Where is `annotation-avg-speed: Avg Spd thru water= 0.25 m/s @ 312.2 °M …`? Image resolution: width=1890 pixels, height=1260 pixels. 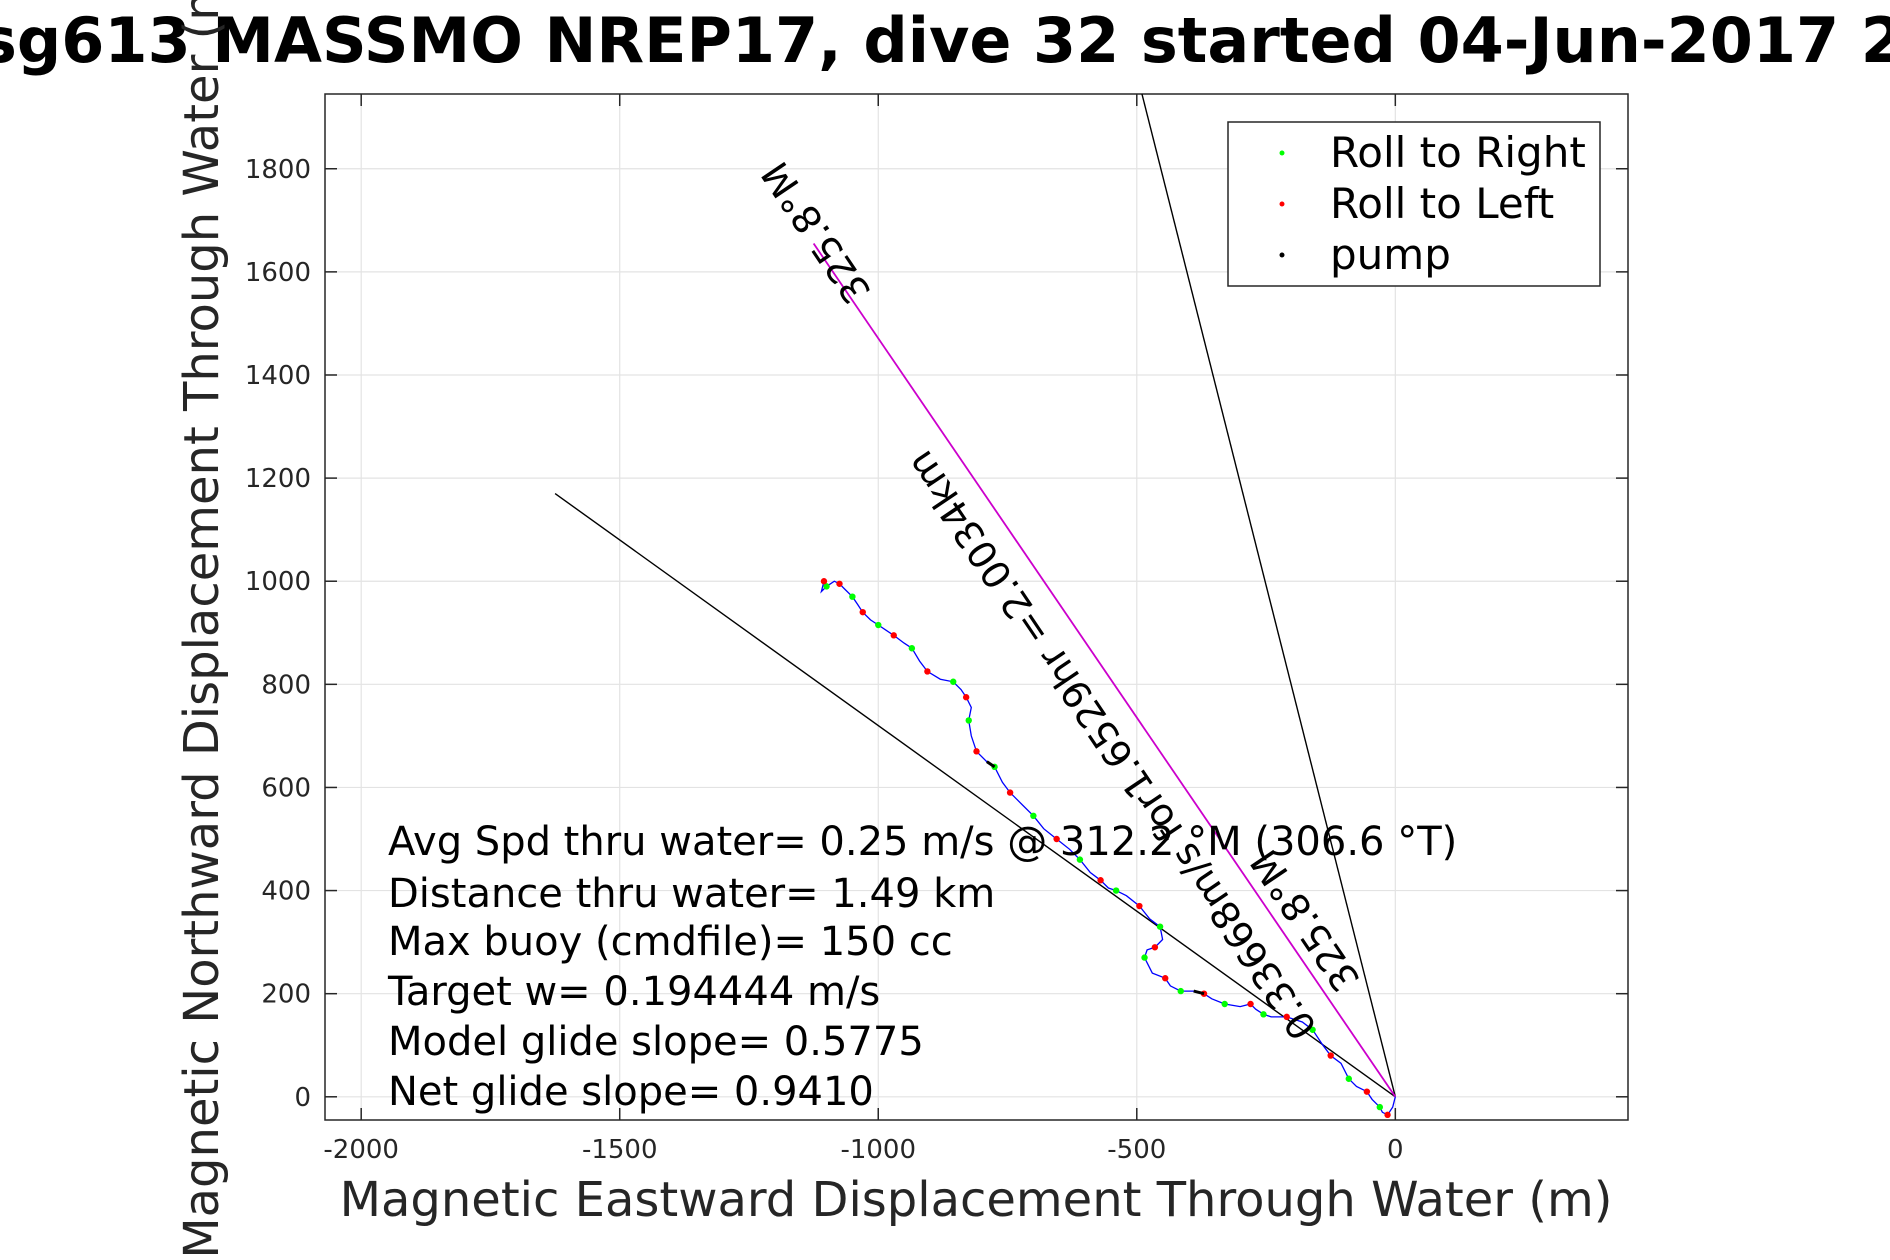
annotation-avg-speed: Avg Spd thru water= 0.25 m/s @ 312.2 °M … is located at coordinates (922, 842).